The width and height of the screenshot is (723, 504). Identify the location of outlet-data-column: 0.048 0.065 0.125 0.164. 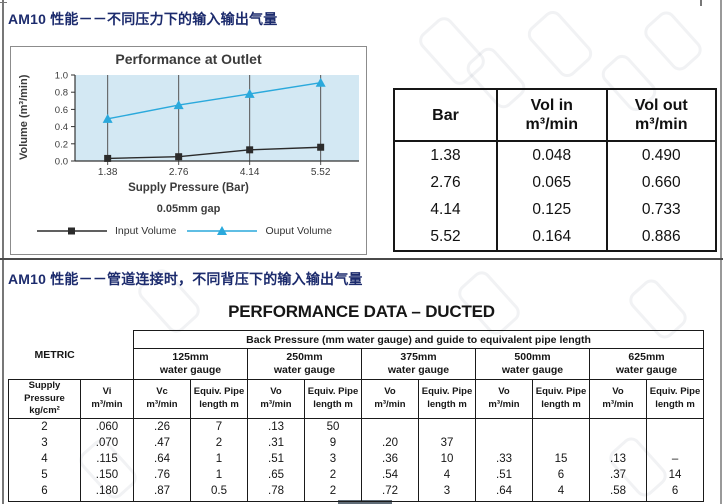
(552, 196).